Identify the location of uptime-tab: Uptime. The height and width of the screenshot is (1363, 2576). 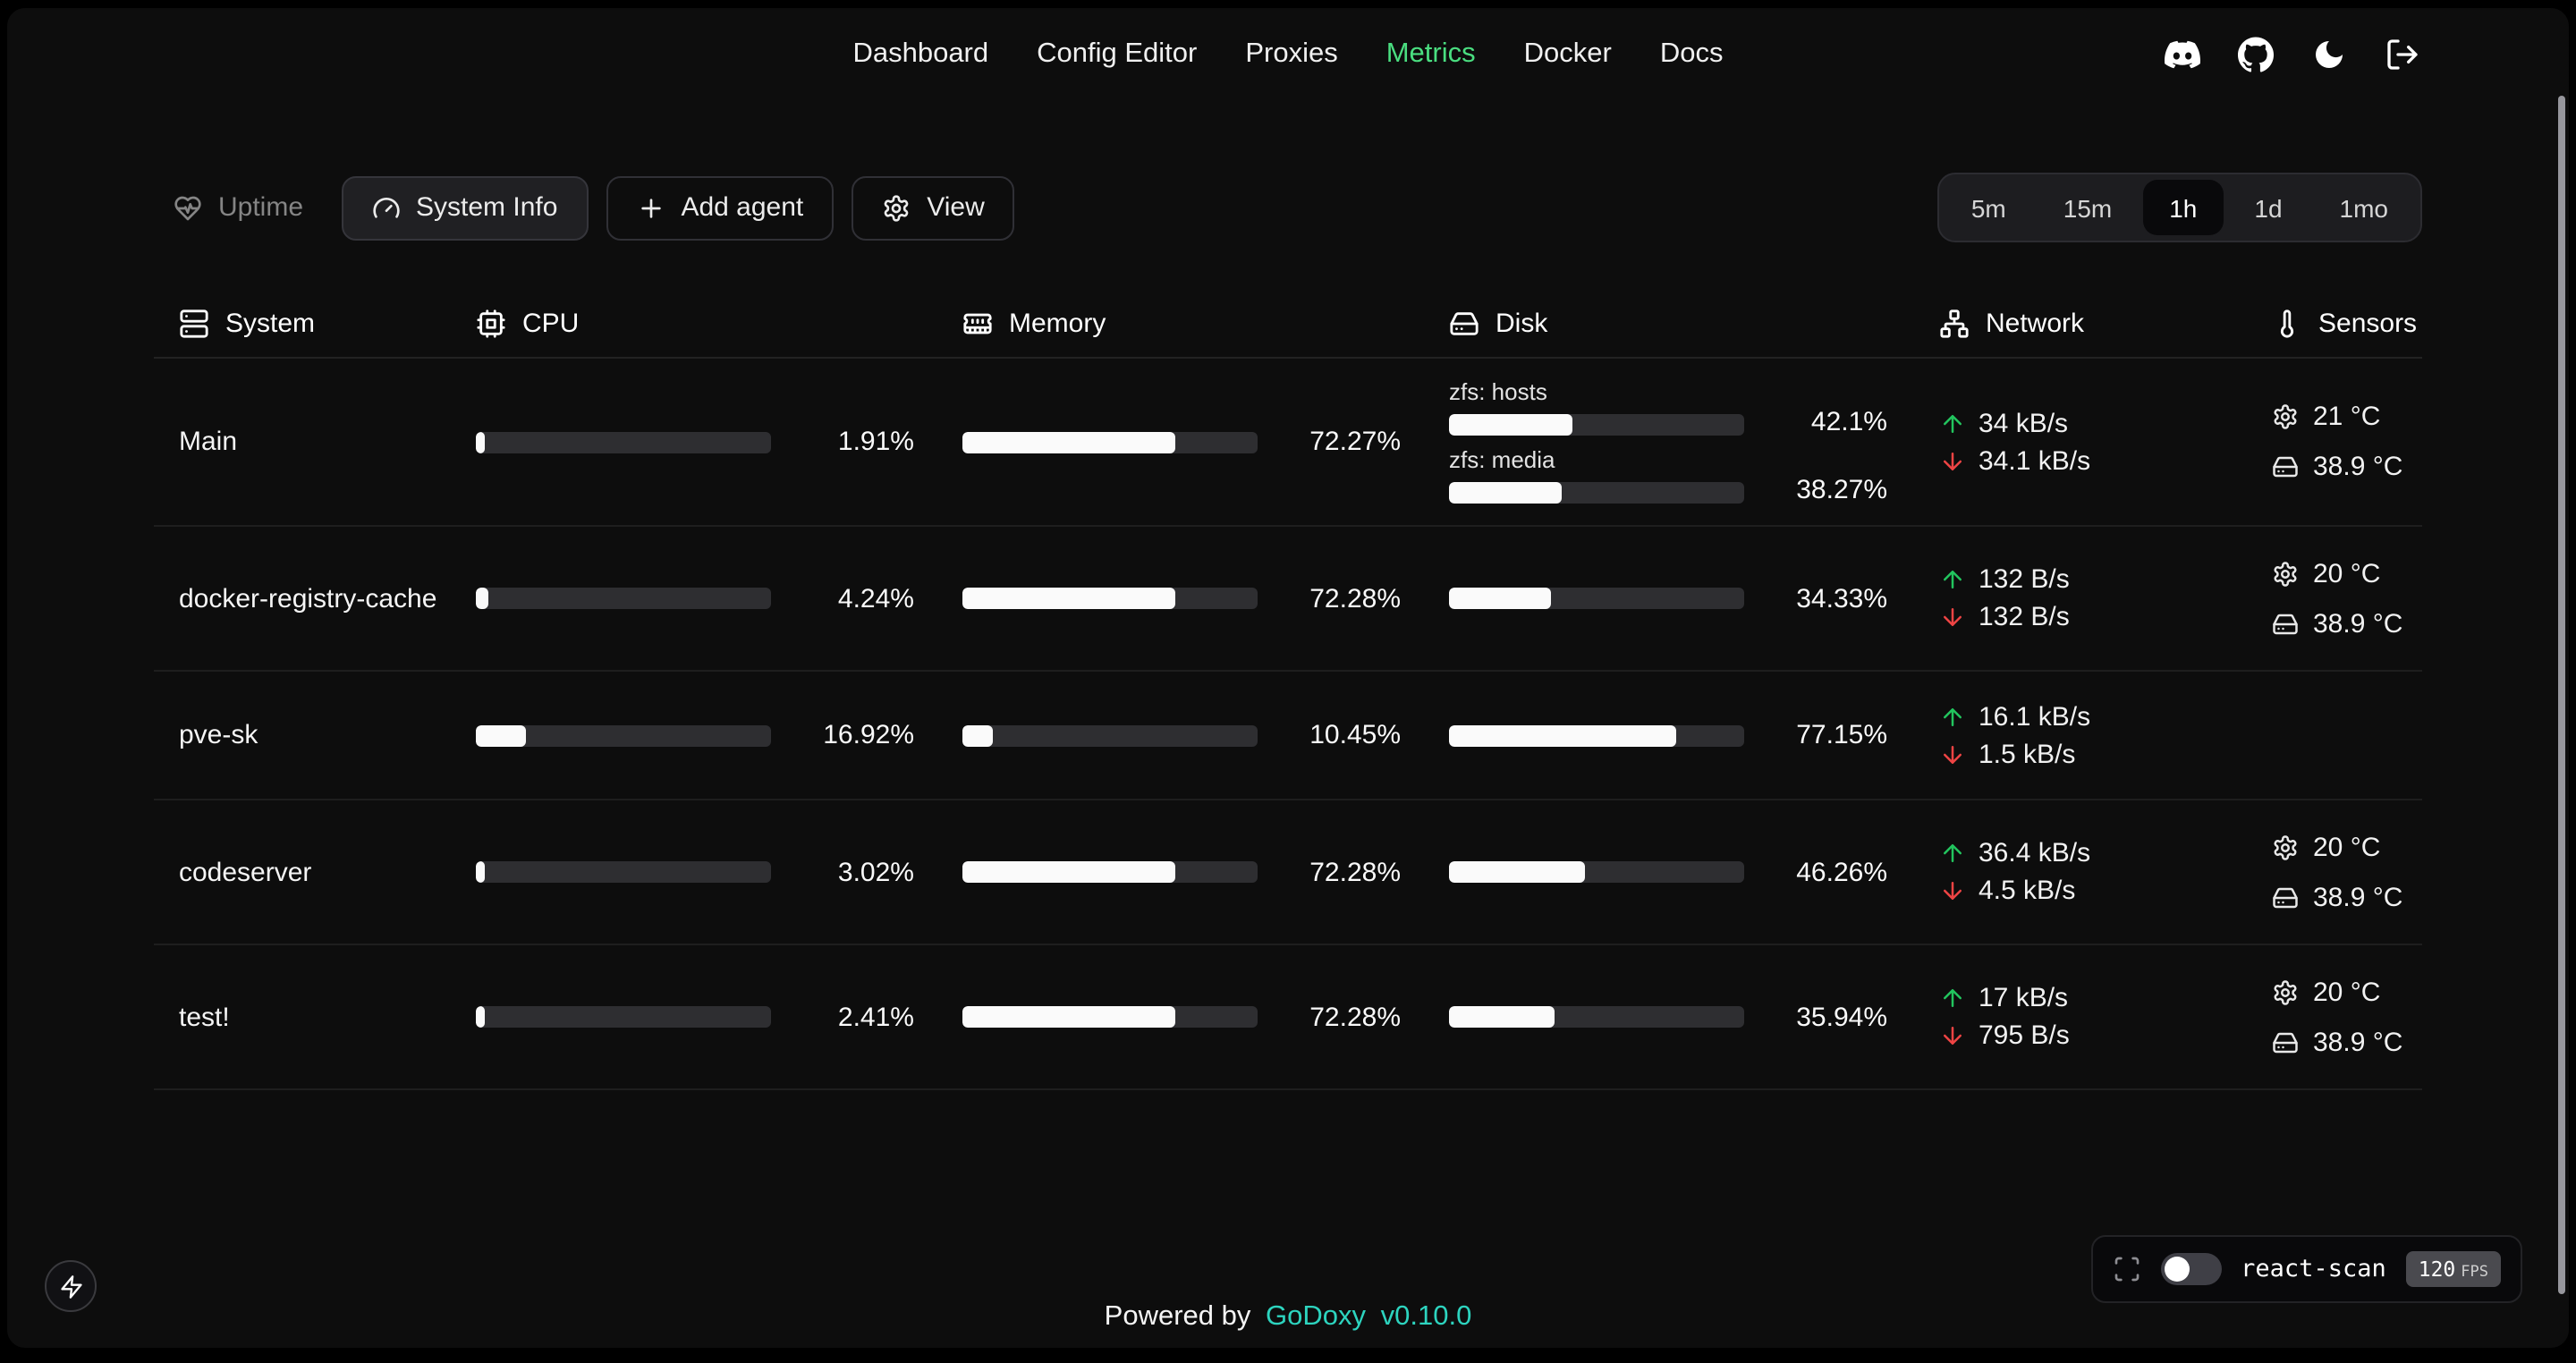
(238, 207).